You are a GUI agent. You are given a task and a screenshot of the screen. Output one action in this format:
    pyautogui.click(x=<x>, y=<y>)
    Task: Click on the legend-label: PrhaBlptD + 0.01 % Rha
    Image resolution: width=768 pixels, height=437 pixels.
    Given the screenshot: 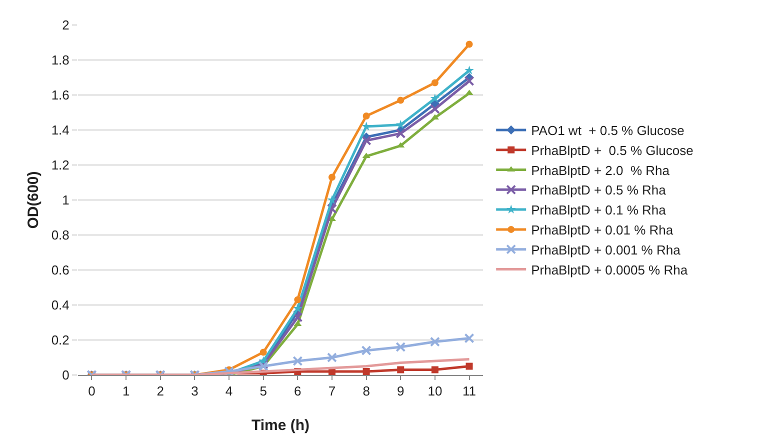 What is the action you would take?
    pyautogui.click(x=602, y=230)
    